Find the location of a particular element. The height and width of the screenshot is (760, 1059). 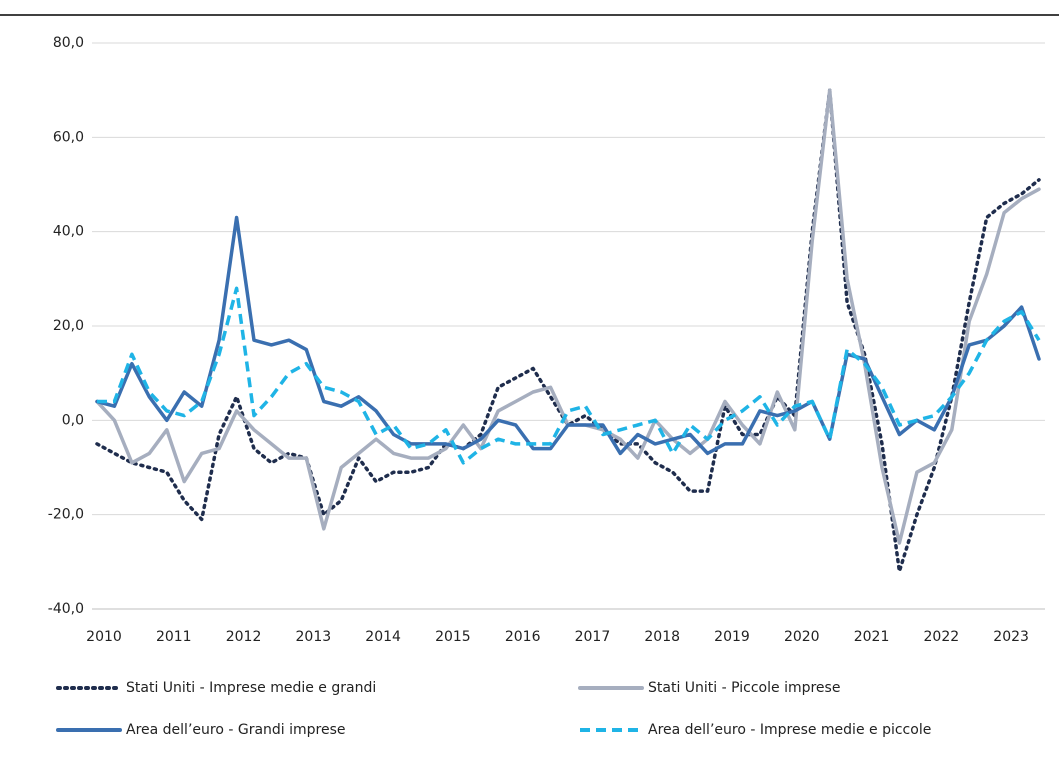

x-tick-label: 2023 is located at coordinates (1011, 637).